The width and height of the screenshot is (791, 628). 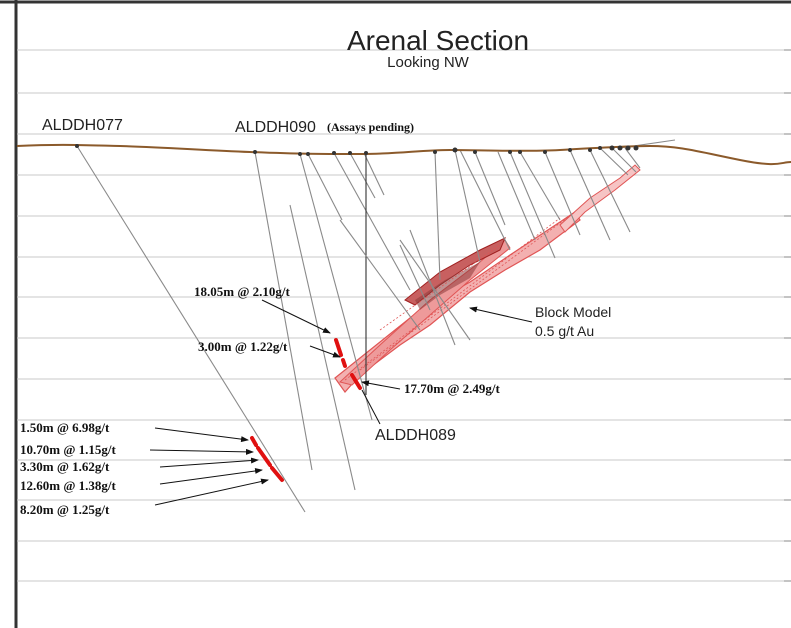 I want to click on trace-d, so click(x=372, y=221).